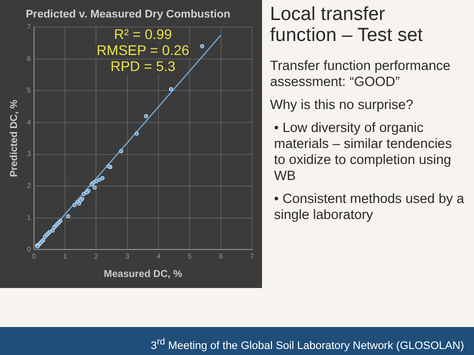 The height and width of the screenshot is (355, 474). I want to click on x-axis-title: Measured DC, %, so click(143, 274).